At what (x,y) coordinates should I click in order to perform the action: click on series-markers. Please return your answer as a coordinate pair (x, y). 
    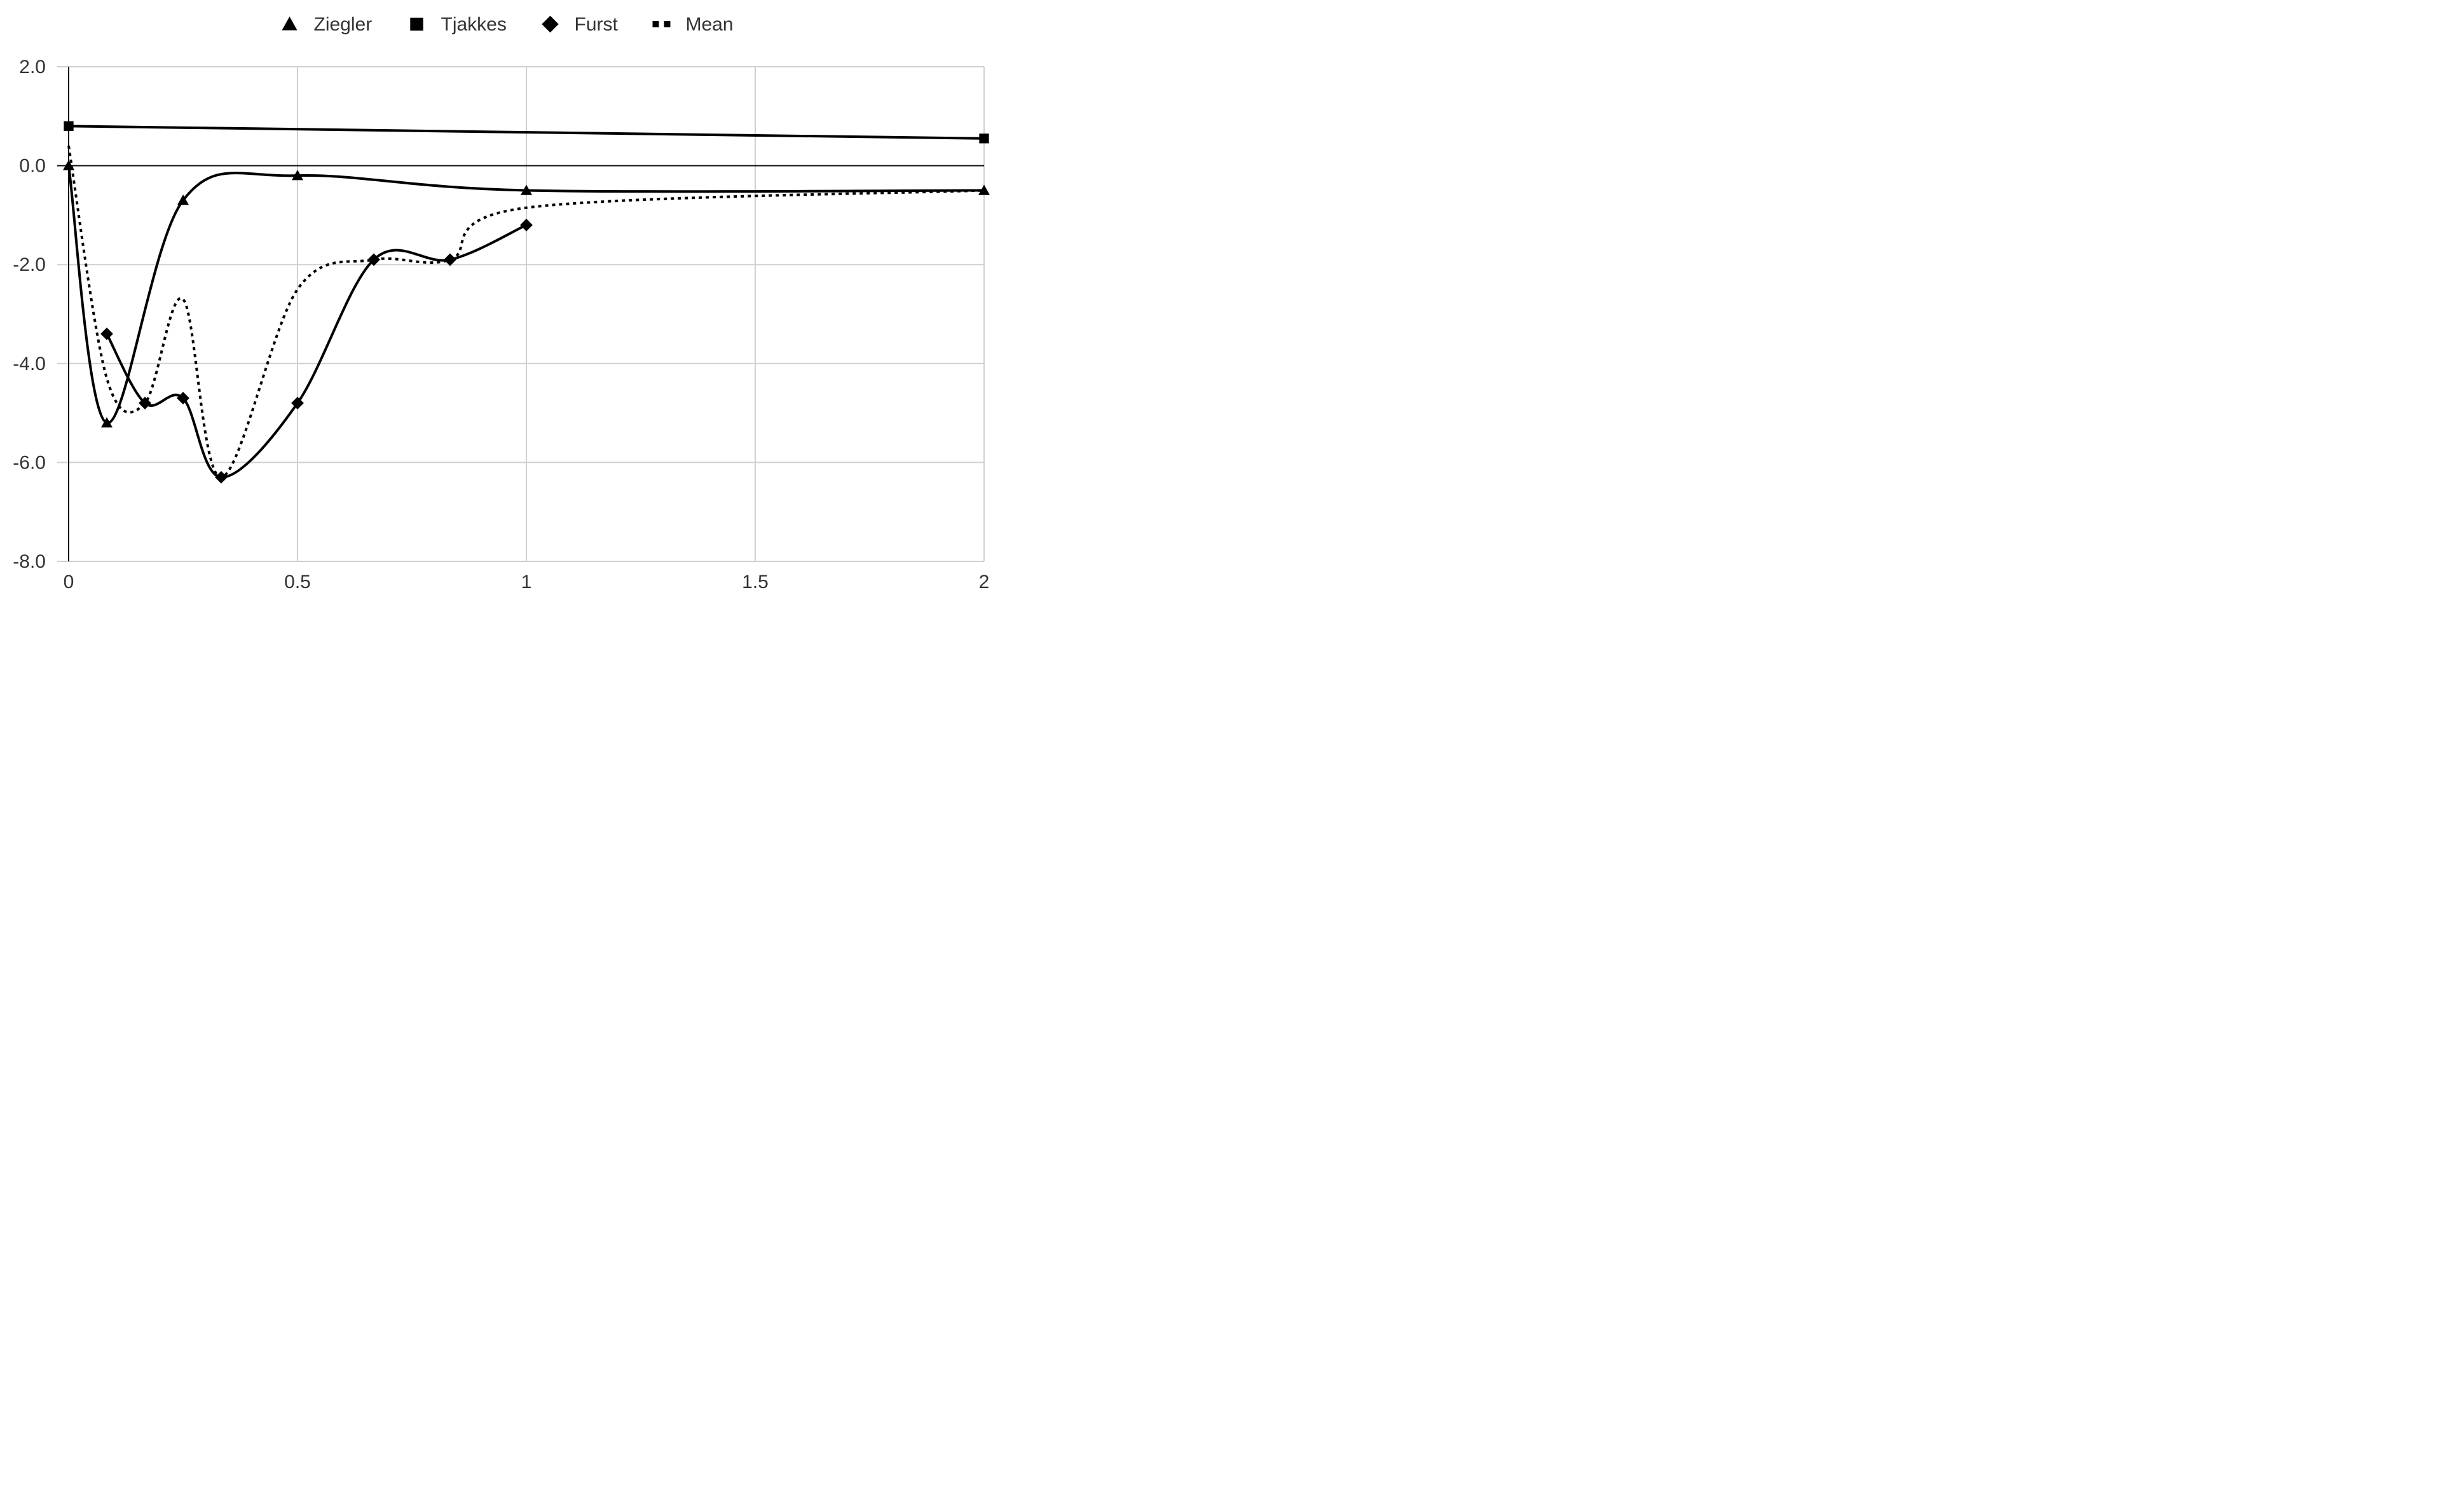
    Looking at the image, I should click on (526, 302).